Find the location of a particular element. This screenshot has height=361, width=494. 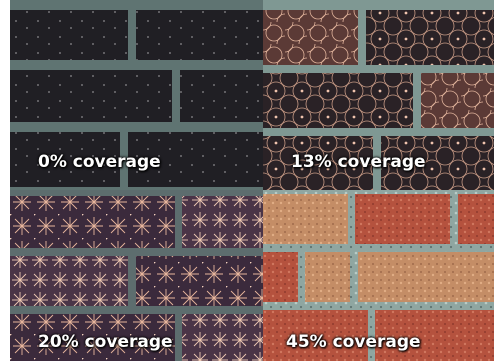

coverage-label-45: 45% coverage is located at coordinates (353, 342).